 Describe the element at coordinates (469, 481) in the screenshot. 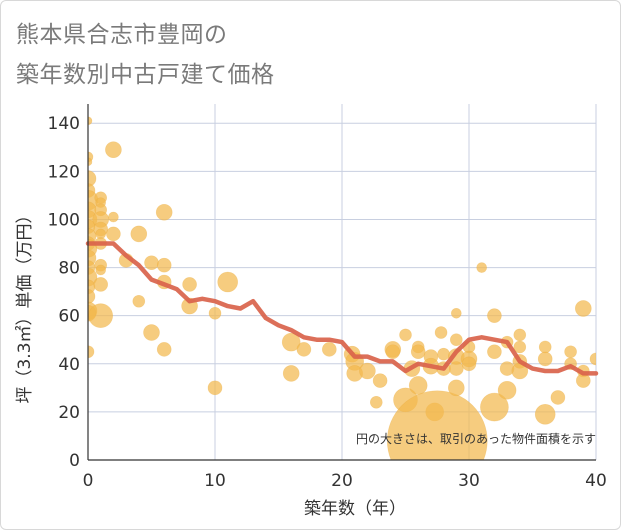

I see `x-tick-label: 30` at that location.